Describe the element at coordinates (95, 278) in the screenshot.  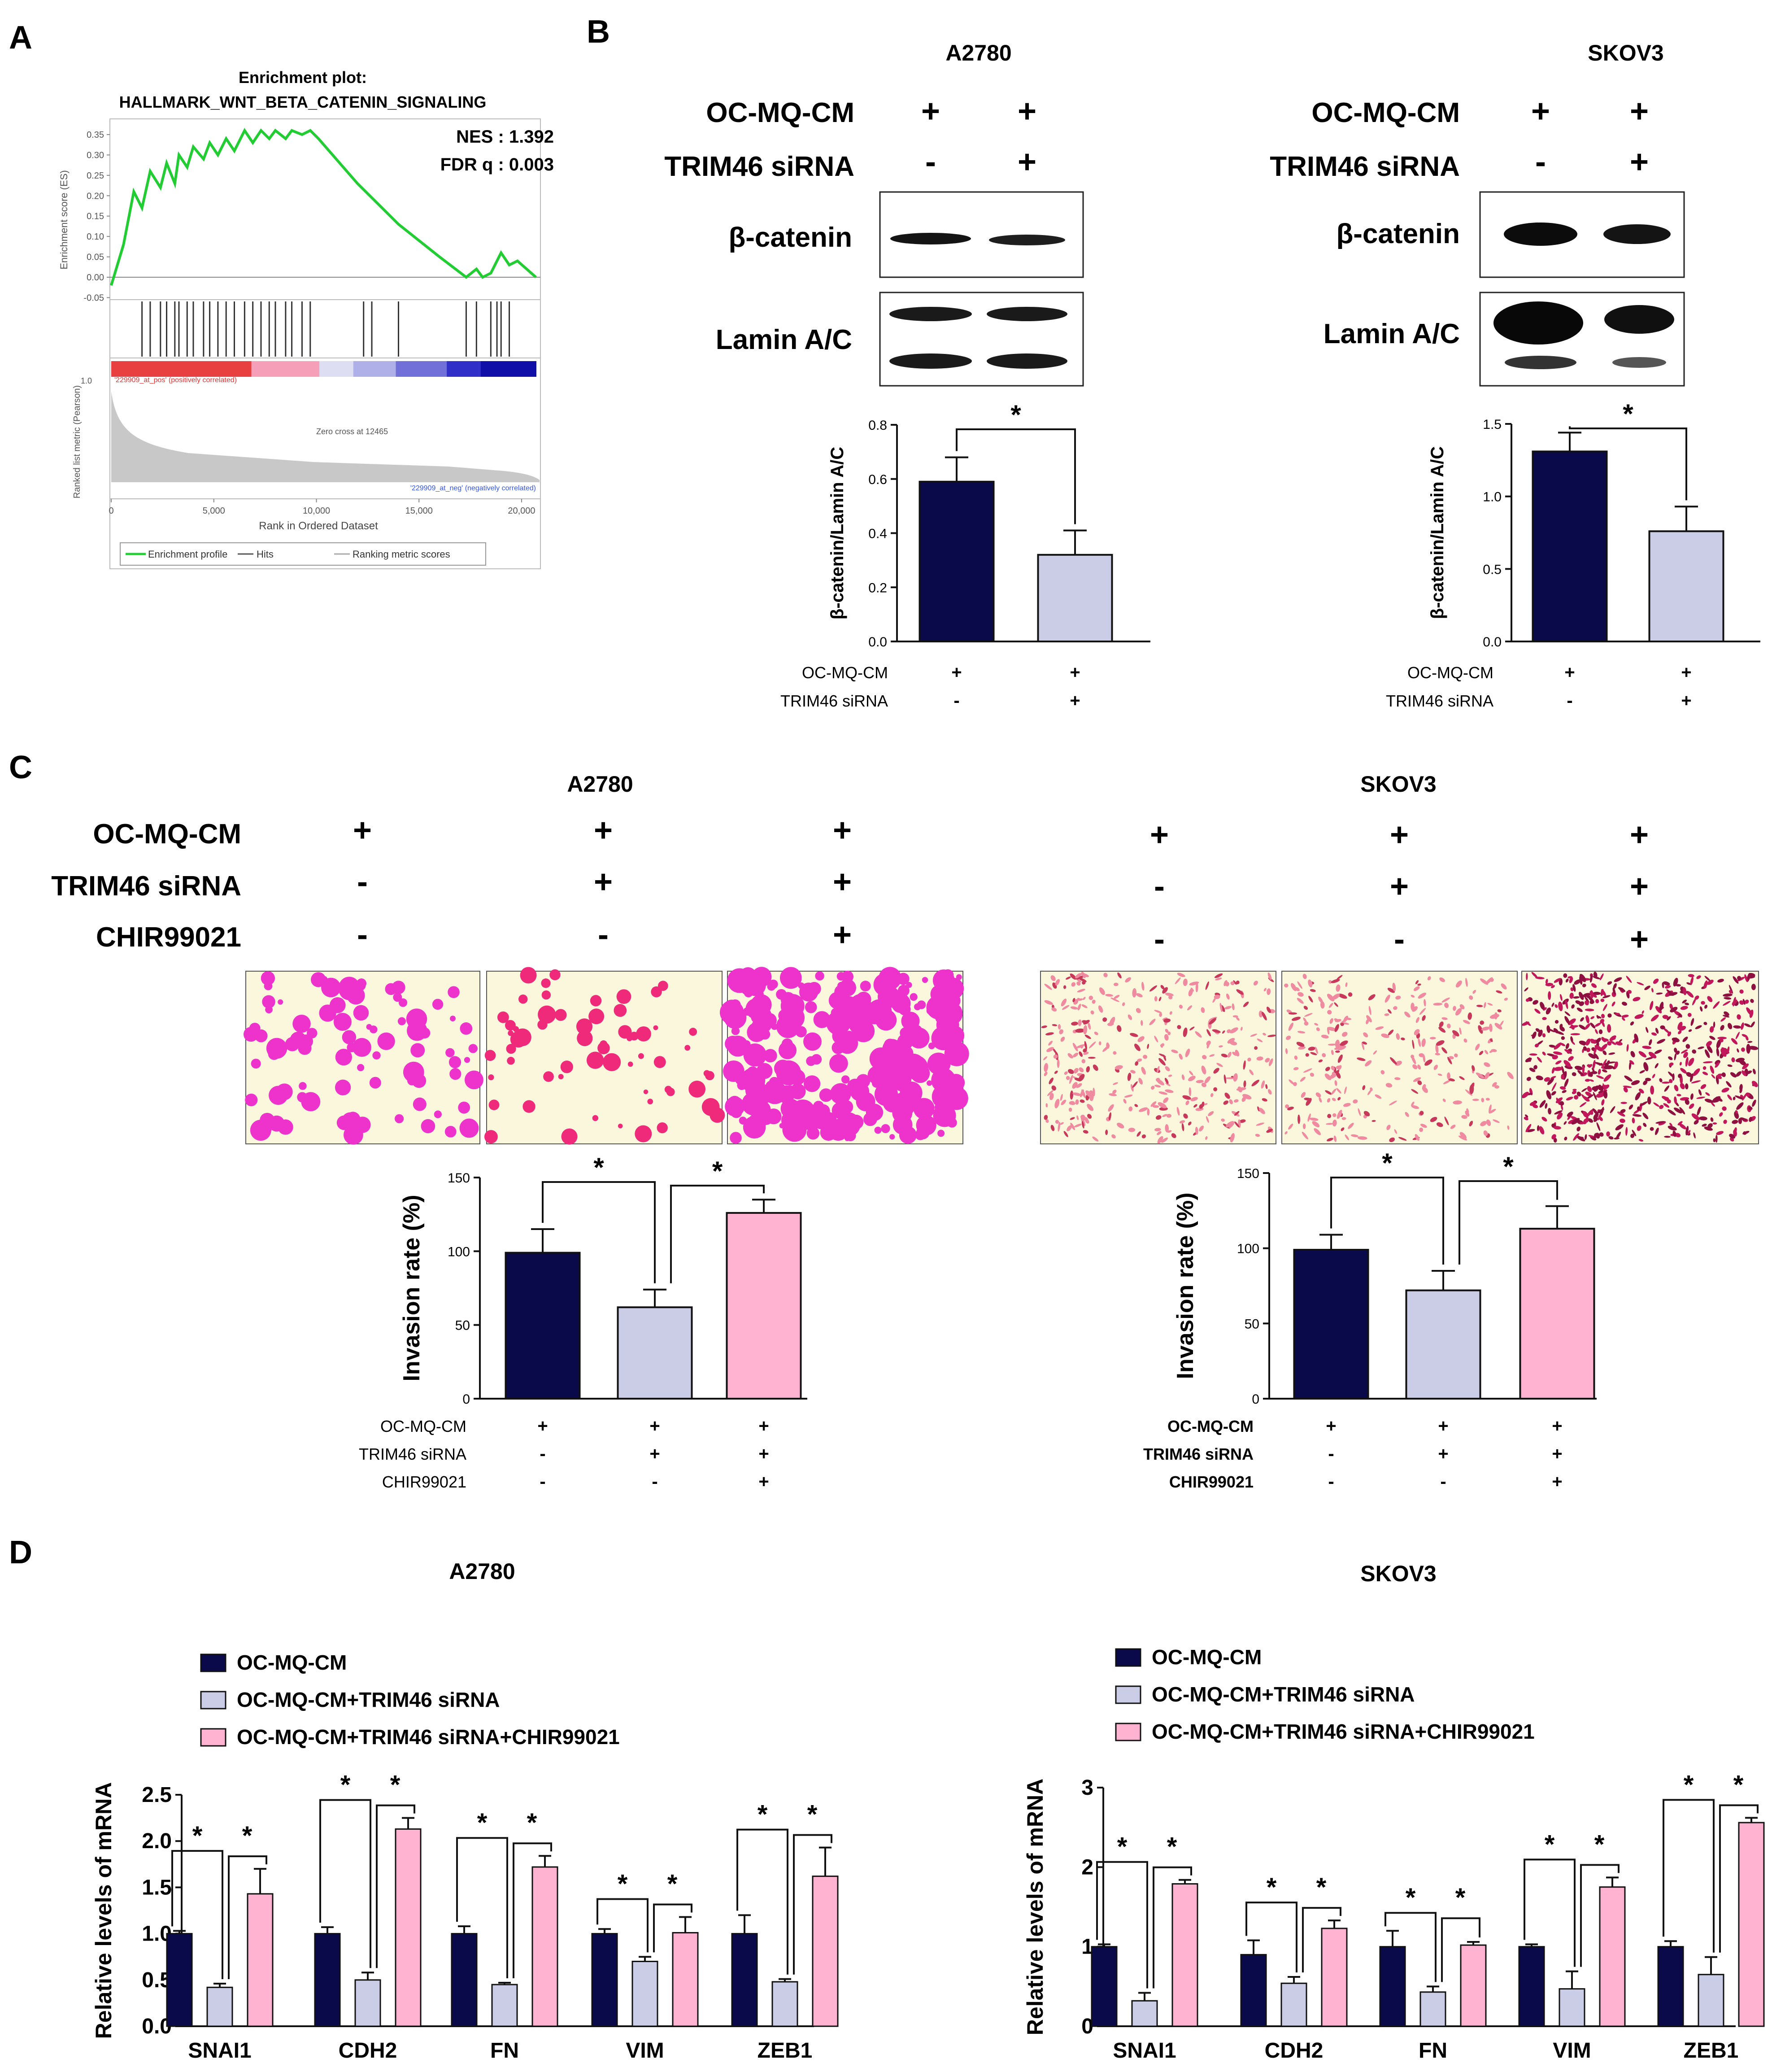
I see `gsea-es-ytick: 0.00` at that location.